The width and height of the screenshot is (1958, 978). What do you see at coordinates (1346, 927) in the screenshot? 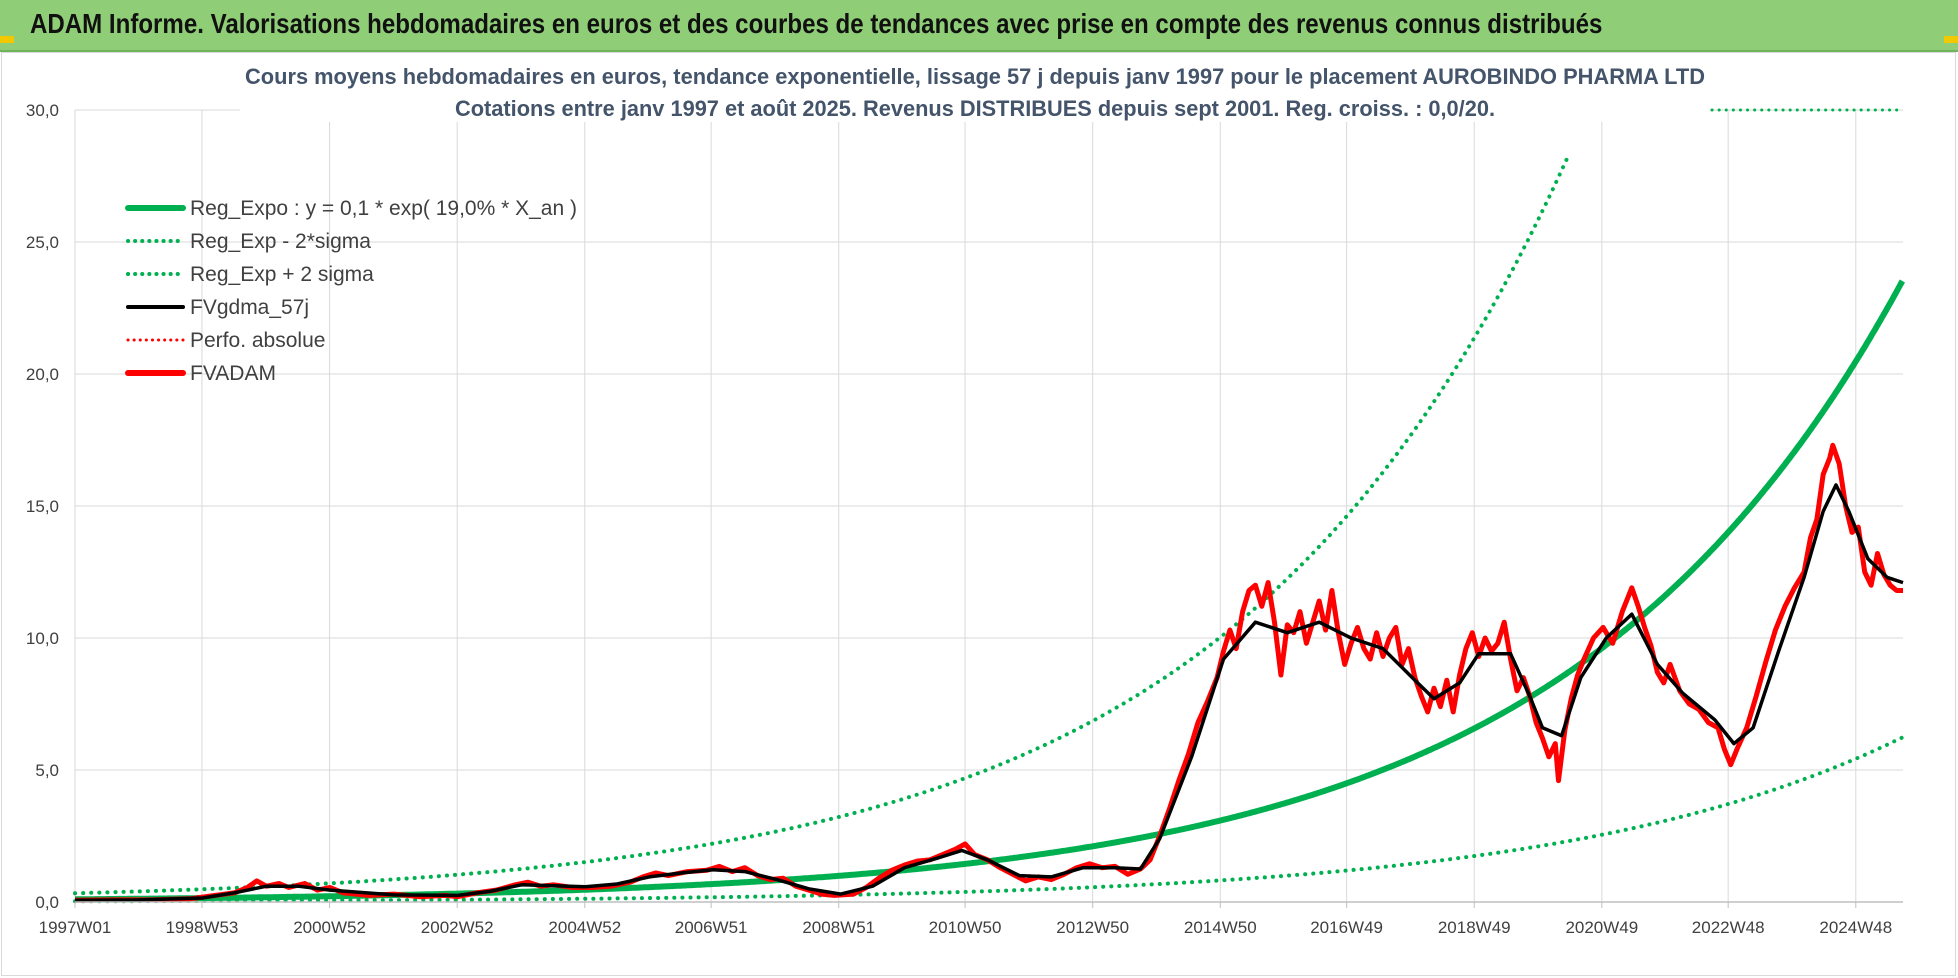
I see `x-tick-label: 2016W49` at bounding box center [1346, 927].